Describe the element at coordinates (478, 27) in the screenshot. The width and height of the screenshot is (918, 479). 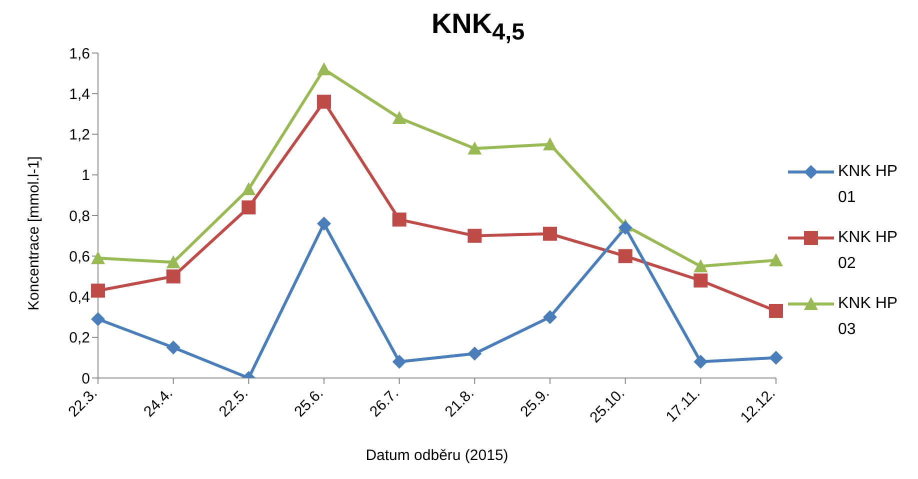
I see `chart-title: KNK$_{4,5}$` at that location.